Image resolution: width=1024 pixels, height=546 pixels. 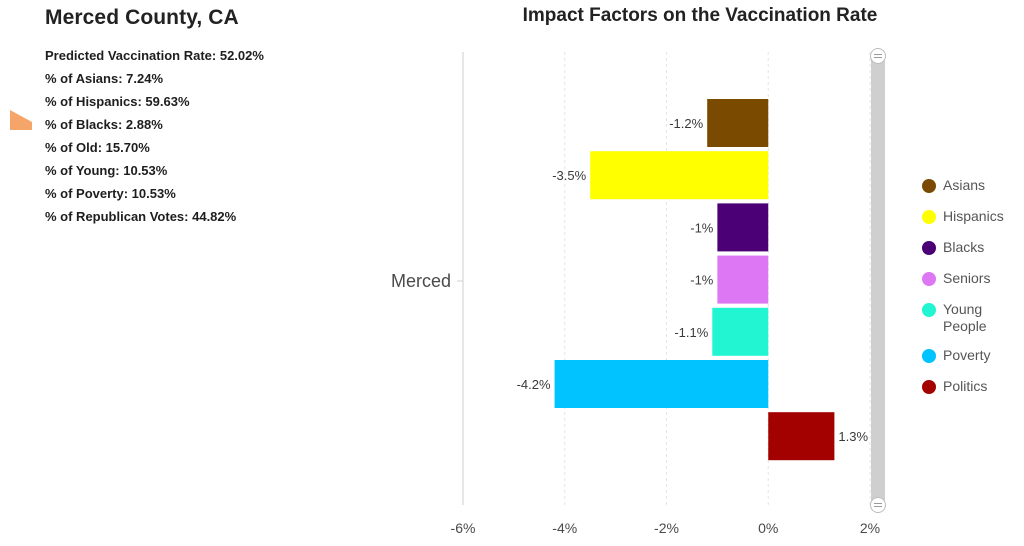 What do you see at coordinates (686, 123) in the screenshot?
I see `data-label-asians: -1.2%` at bounding box center [686, 123].